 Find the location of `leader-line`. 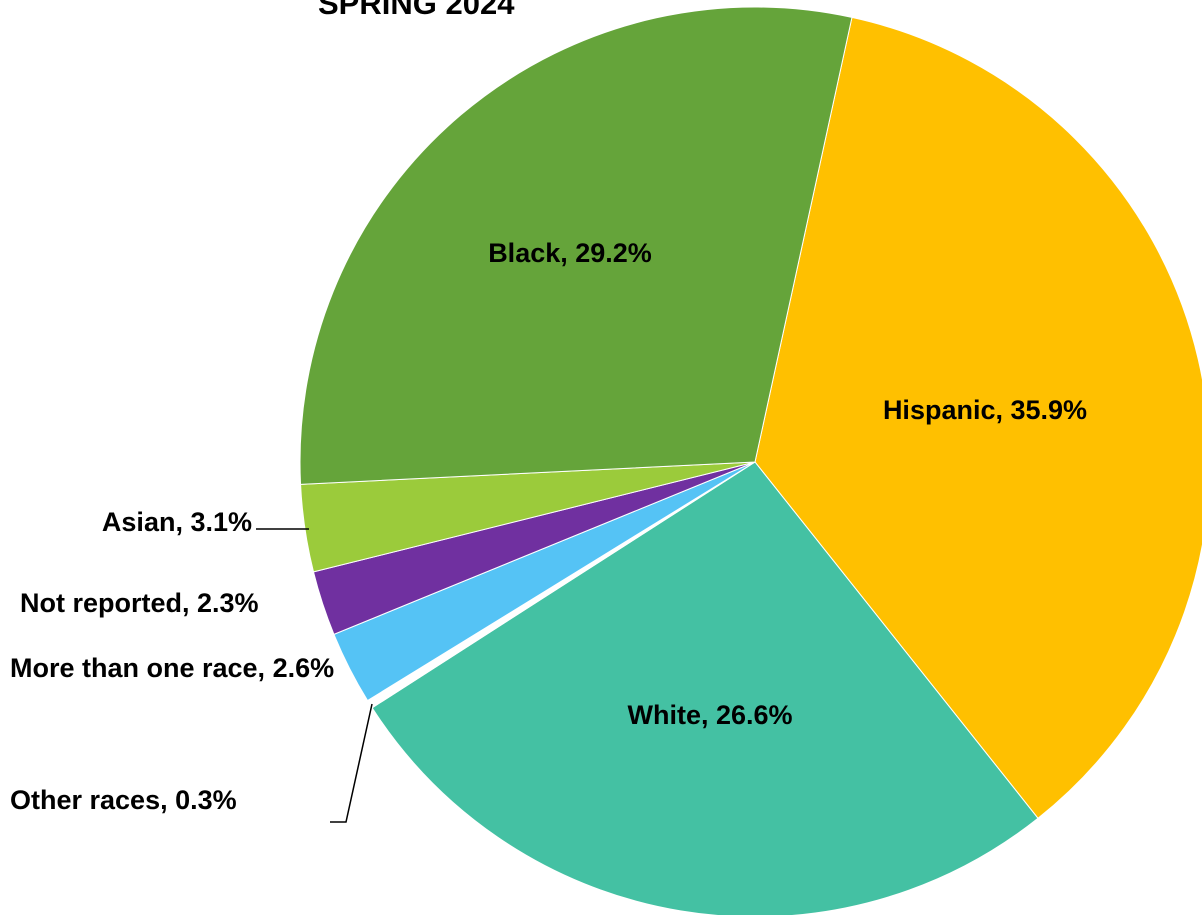

leader-line is located at coordinates (351, 763).